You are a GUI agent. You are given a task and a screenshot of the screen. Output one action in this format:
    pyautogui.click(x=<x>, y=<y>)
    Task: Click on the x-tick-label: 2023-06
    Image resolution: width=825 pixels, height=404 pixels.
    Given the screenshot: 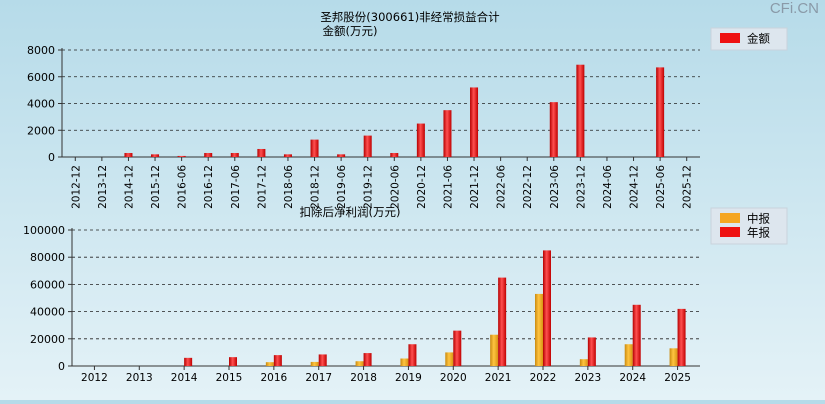 What is the action you would take?
    pyautogui.click(x=555, y=187)
    